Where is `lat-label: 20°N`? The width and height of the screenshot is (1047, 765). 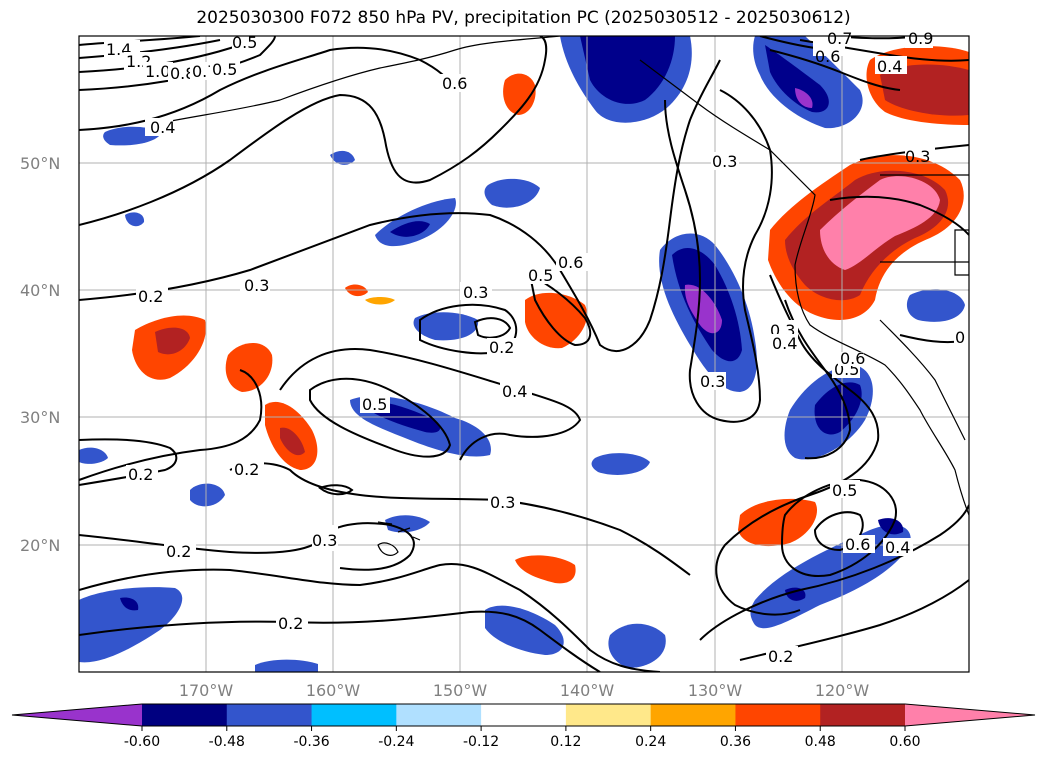 lat-label: 20°N is located at coordinates (40, 545).